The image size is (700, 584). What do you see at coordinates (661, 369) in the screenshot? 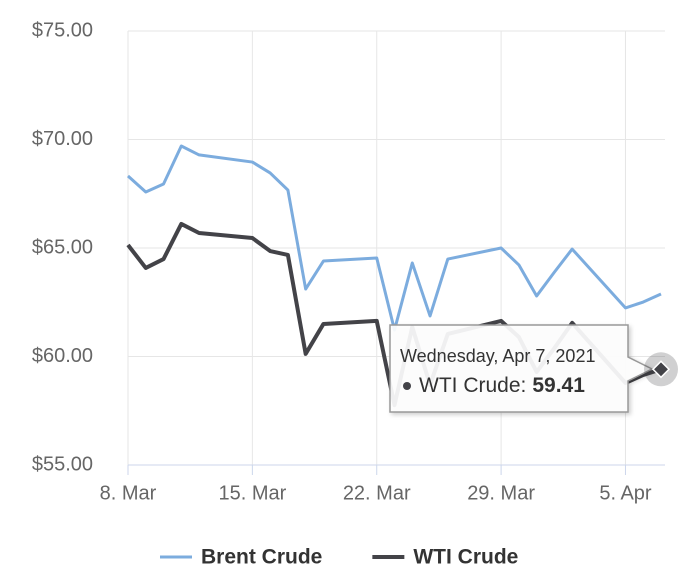
I see `hover-marker` at bounding box center [661, 369].